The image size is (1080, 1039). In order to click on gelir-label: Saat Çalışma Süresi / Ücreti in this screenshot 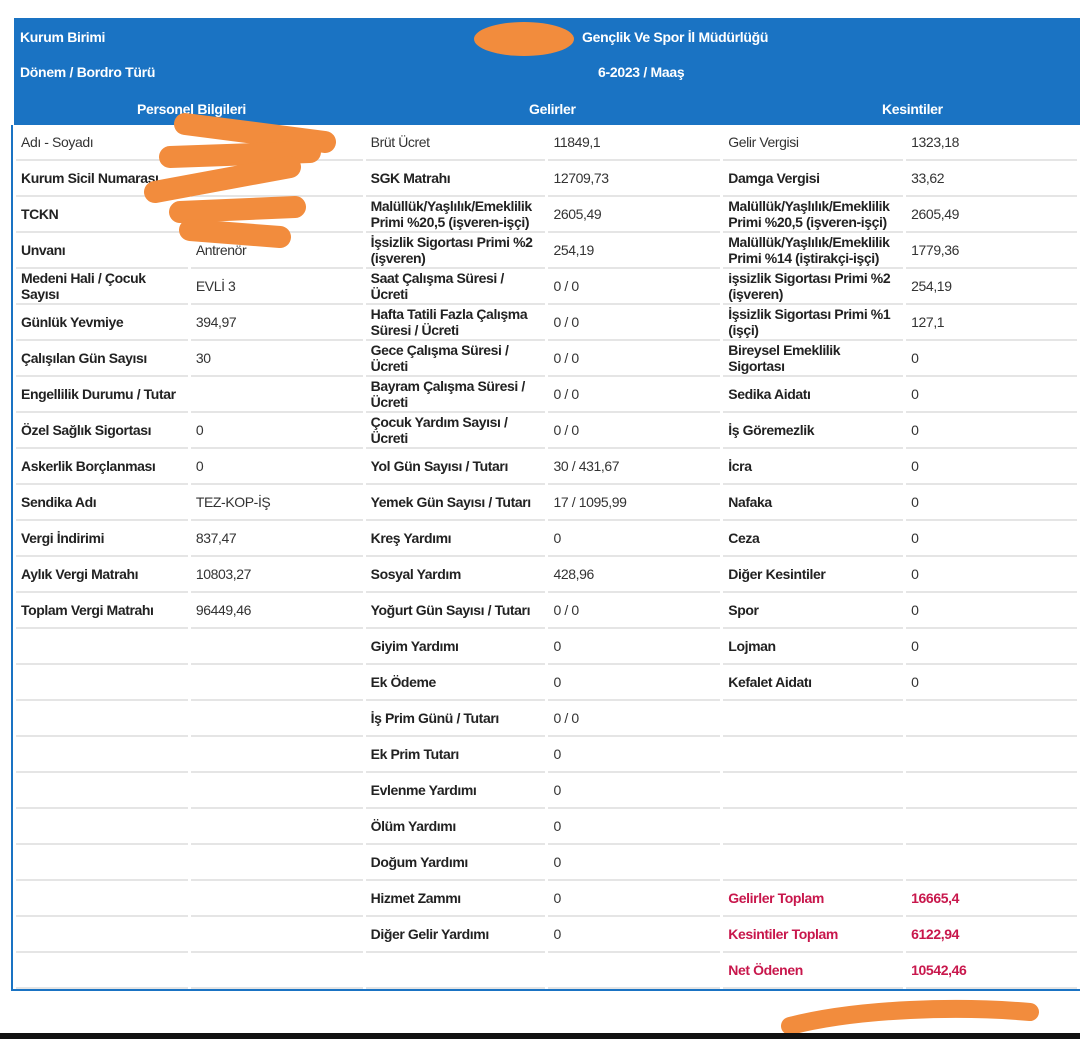, I will do `click(455, 287)`.